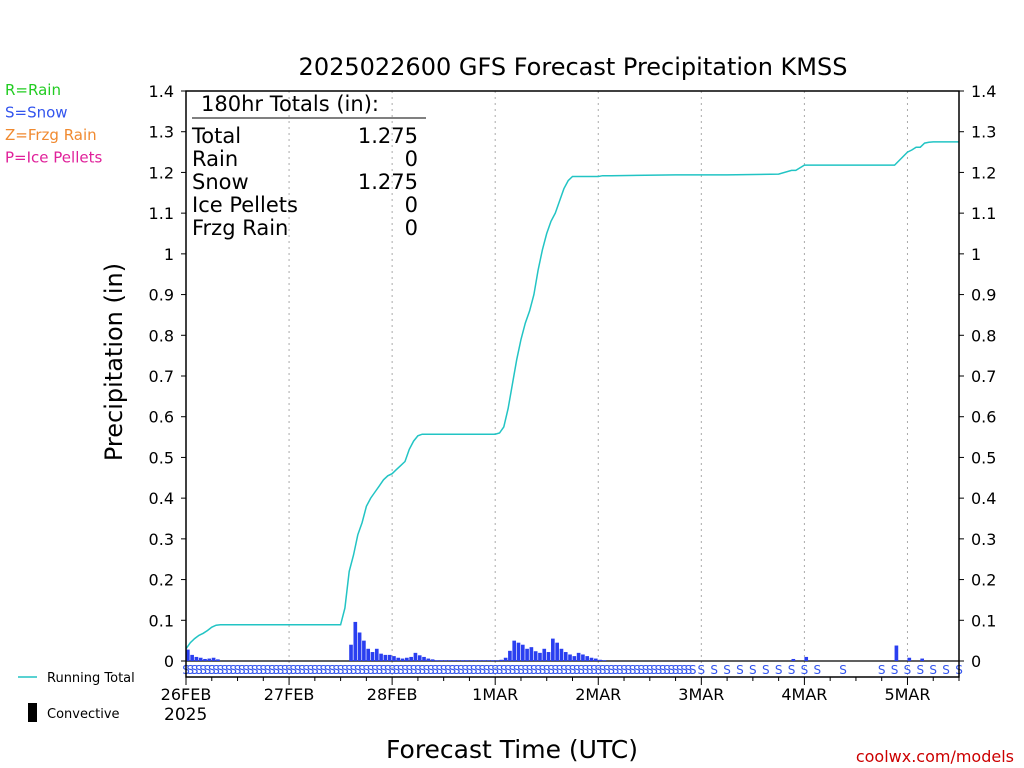  I want to click on x-axis-ticks: 26FEB 27FEB 28FEB 1MAR 2MAR 3MAR 4MAR 5MAR, so click(560, 690).